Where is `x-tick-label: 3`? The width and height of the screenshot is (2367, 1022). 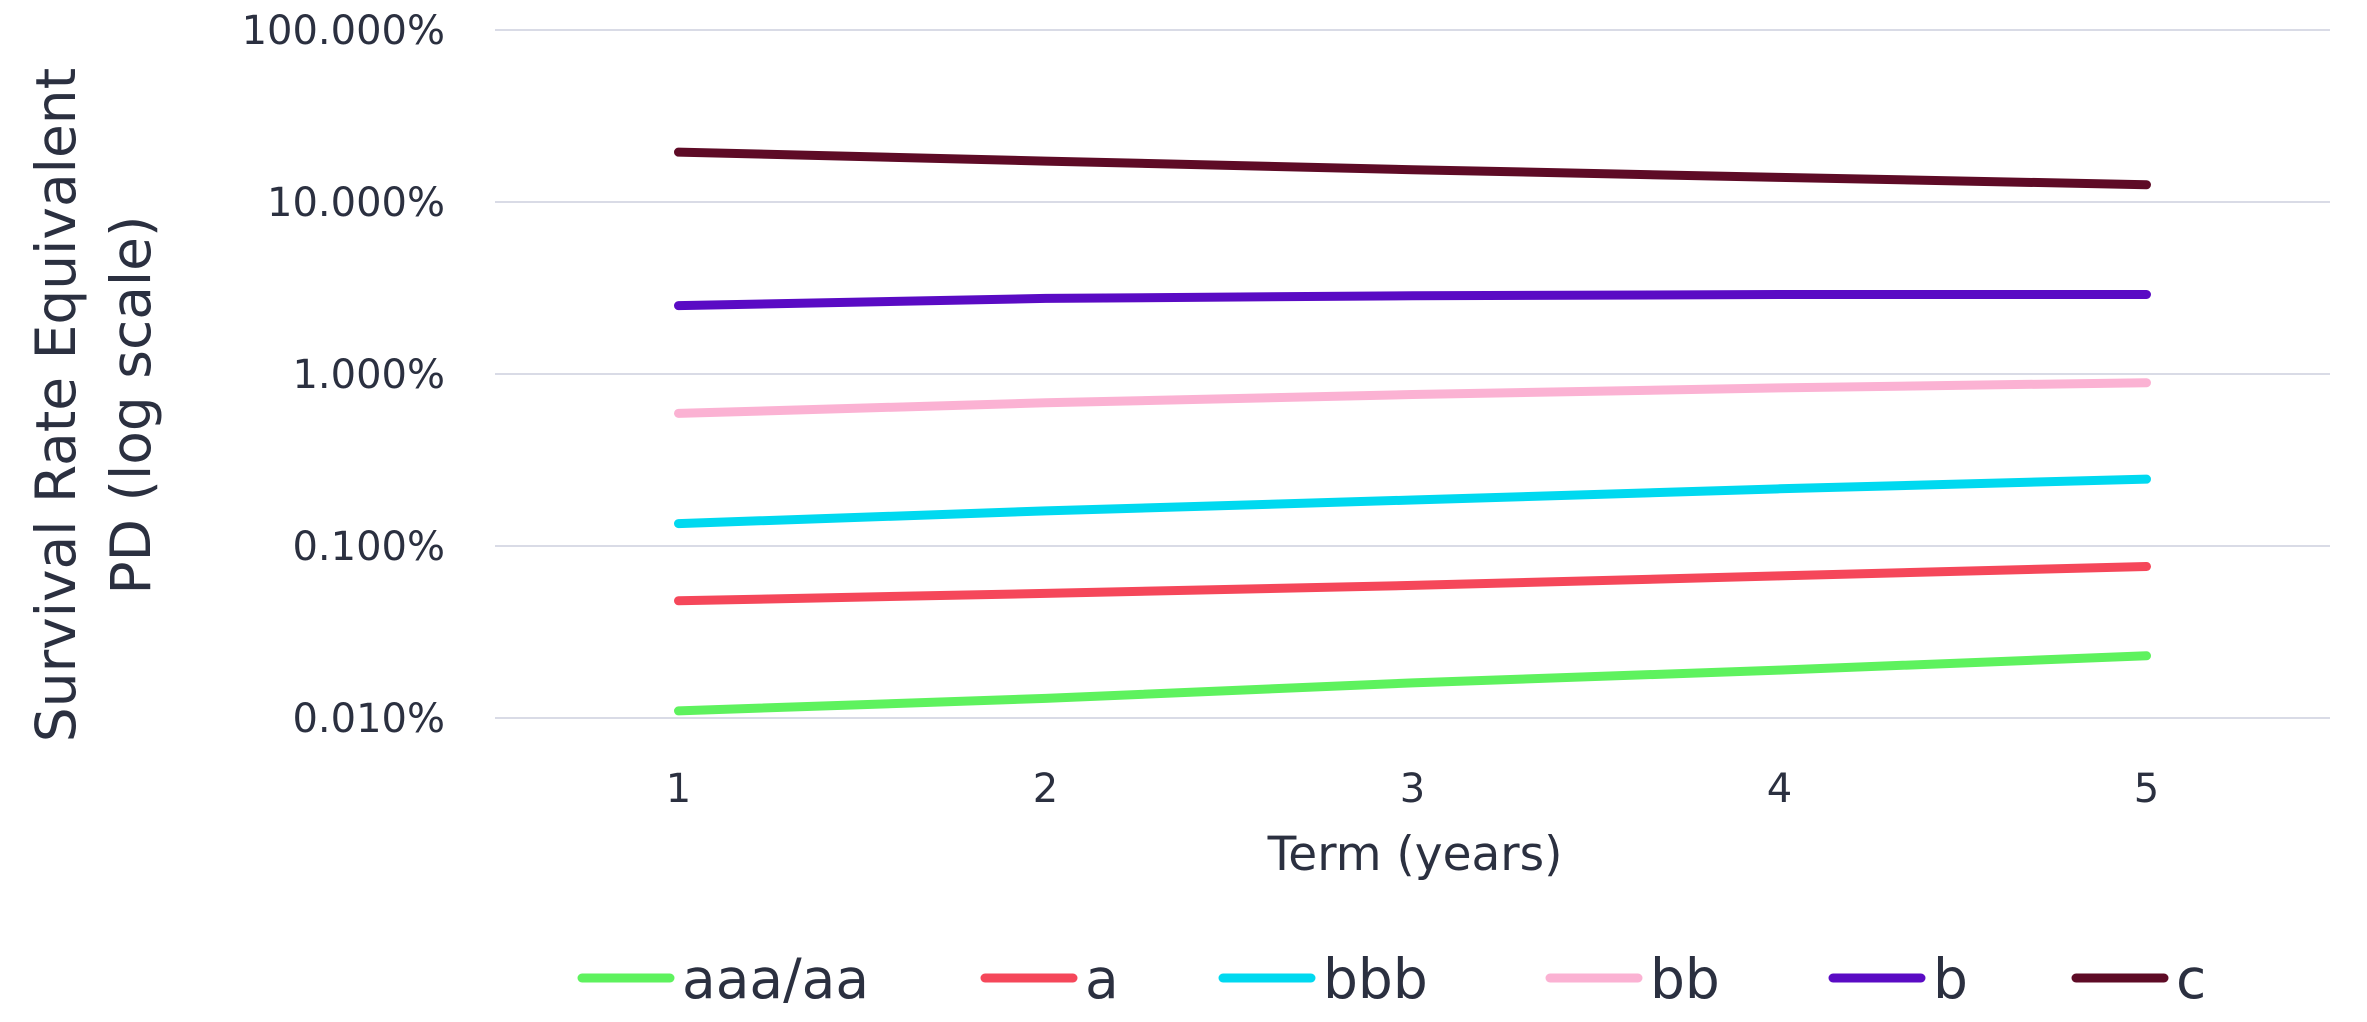
x-tick-label: 3 is located at coordinates (1412, 789).